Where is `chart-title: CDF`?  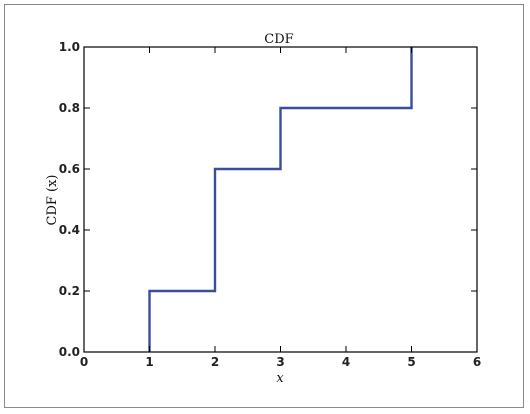 chart-title: CDF is located at coordinates (278, 39).